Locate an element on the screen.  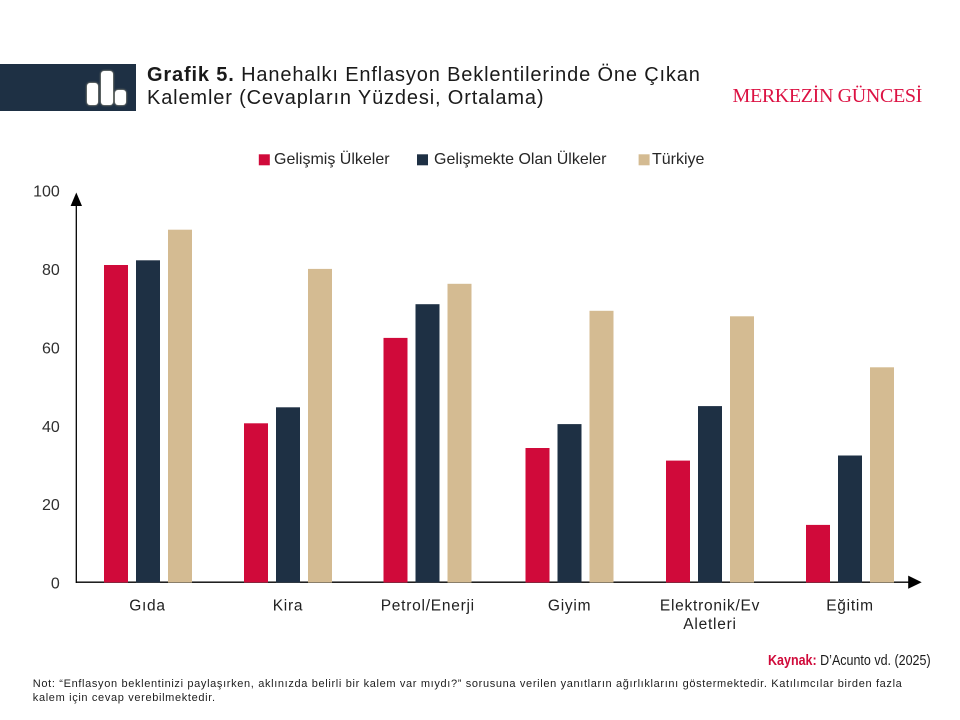
svg-text: Elektronik/Ev is located at coordinates (710, 606).